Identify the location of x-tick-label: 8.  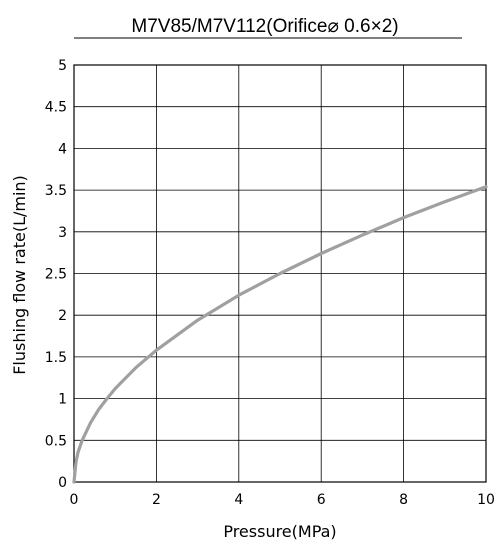
(403, 500).